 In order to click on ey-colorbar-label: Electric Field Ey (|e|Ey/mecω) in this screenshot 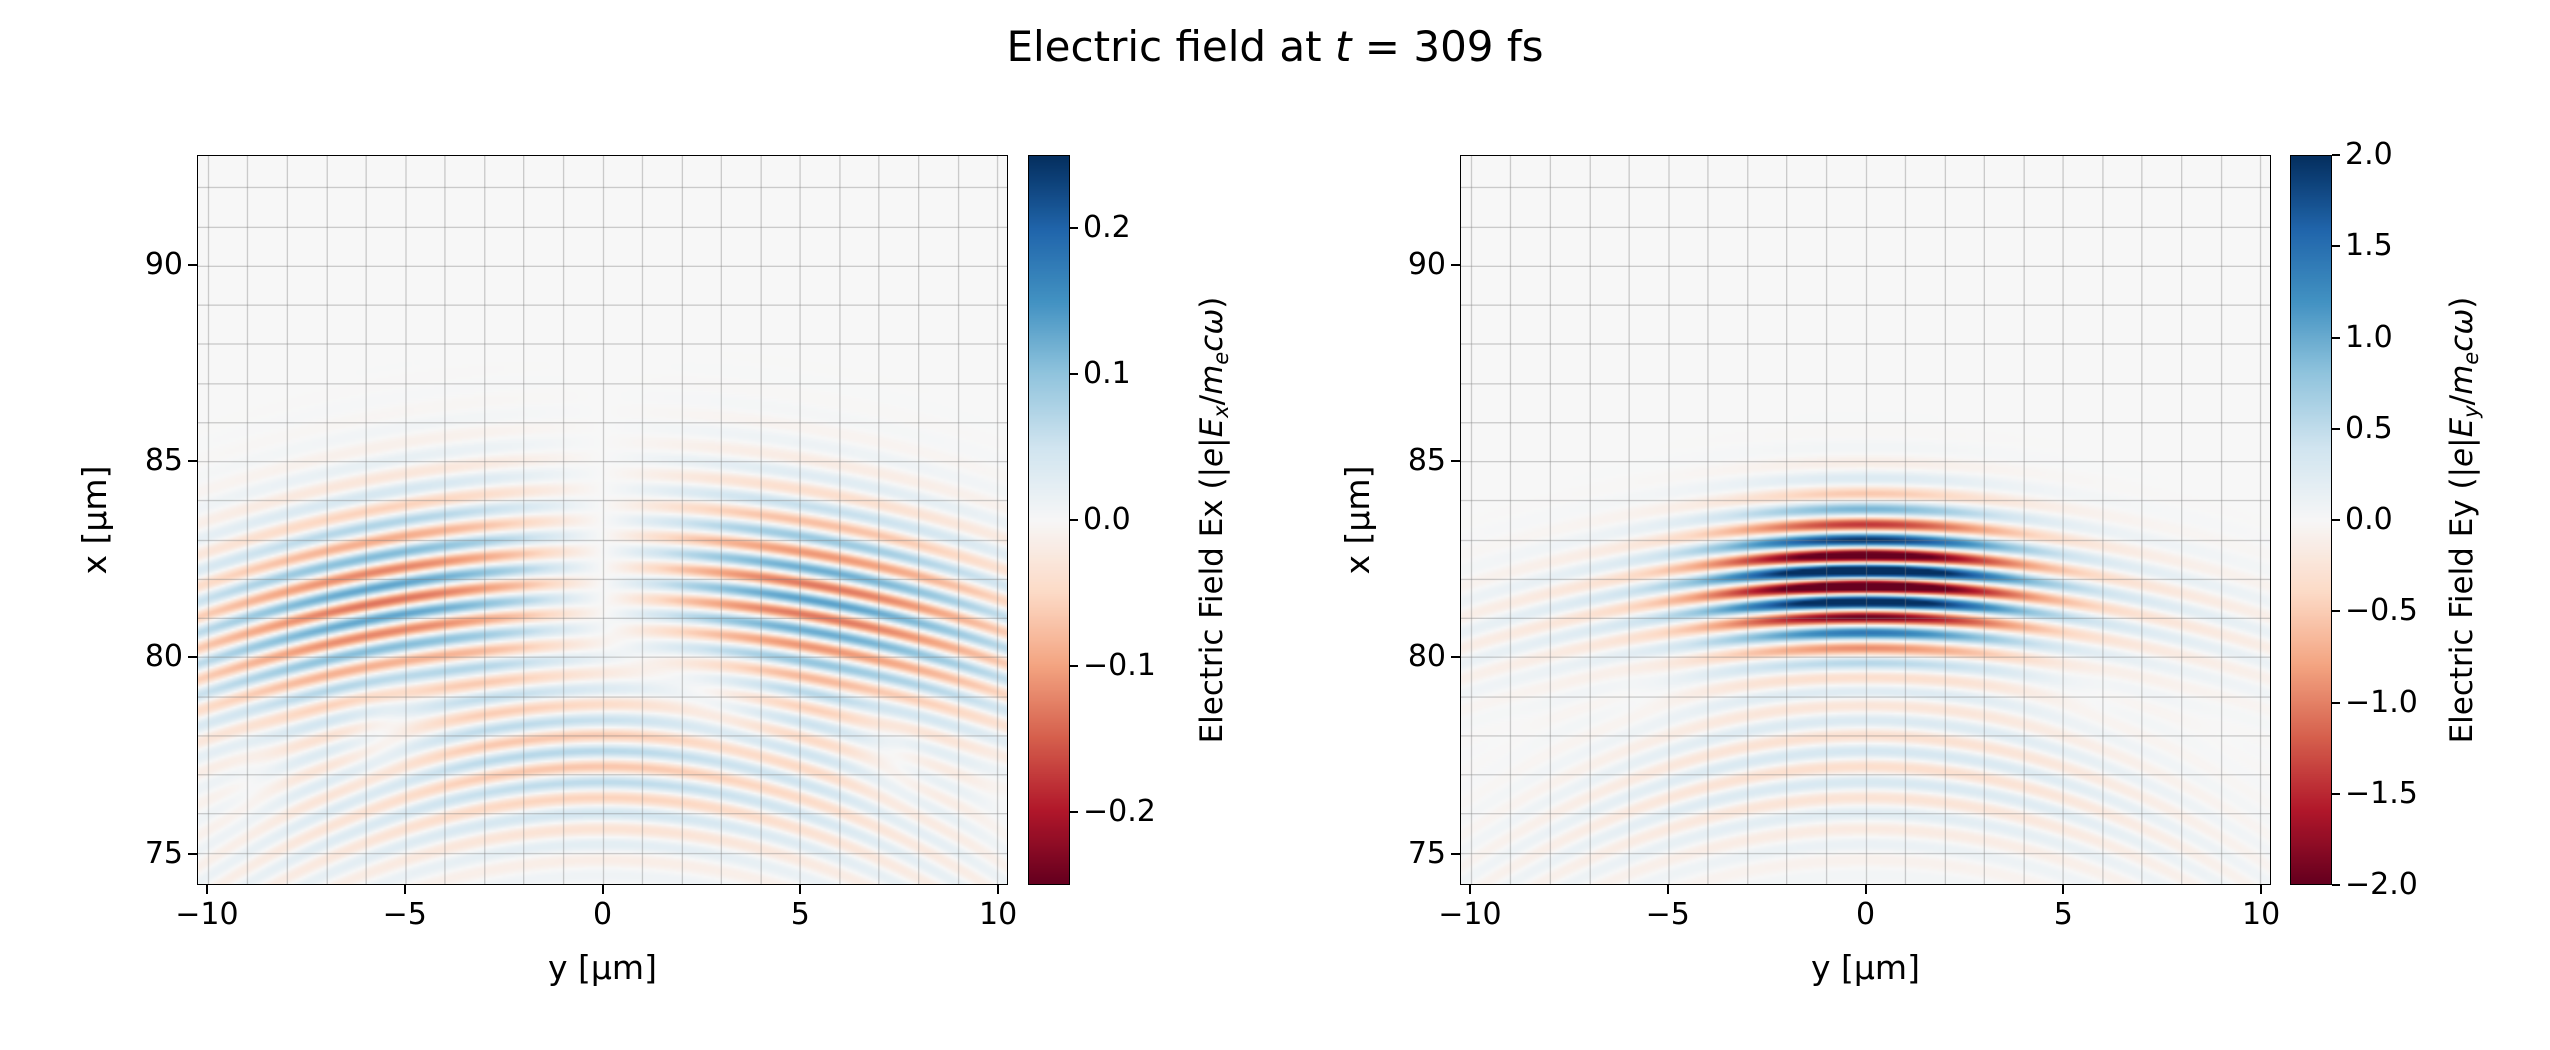, I will do `click(2462, 520)`.